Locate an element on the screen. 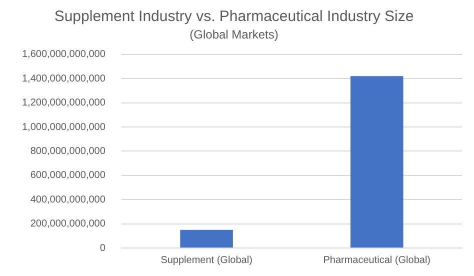 This screenshot has height=276, width=474. y-tick-label: 1,600,000,000,000 is located at coordinates (64, 54).